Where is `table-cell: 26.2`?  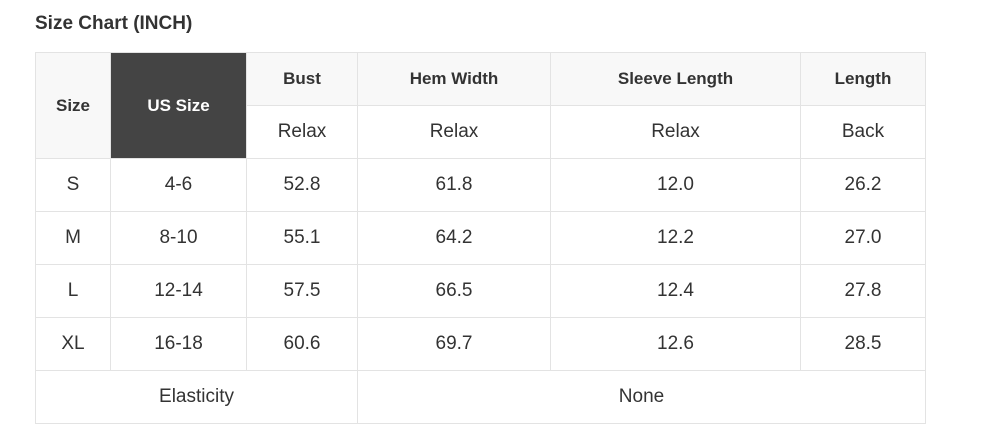
table-cell: 26.2 is located at coordinates (863, 185).